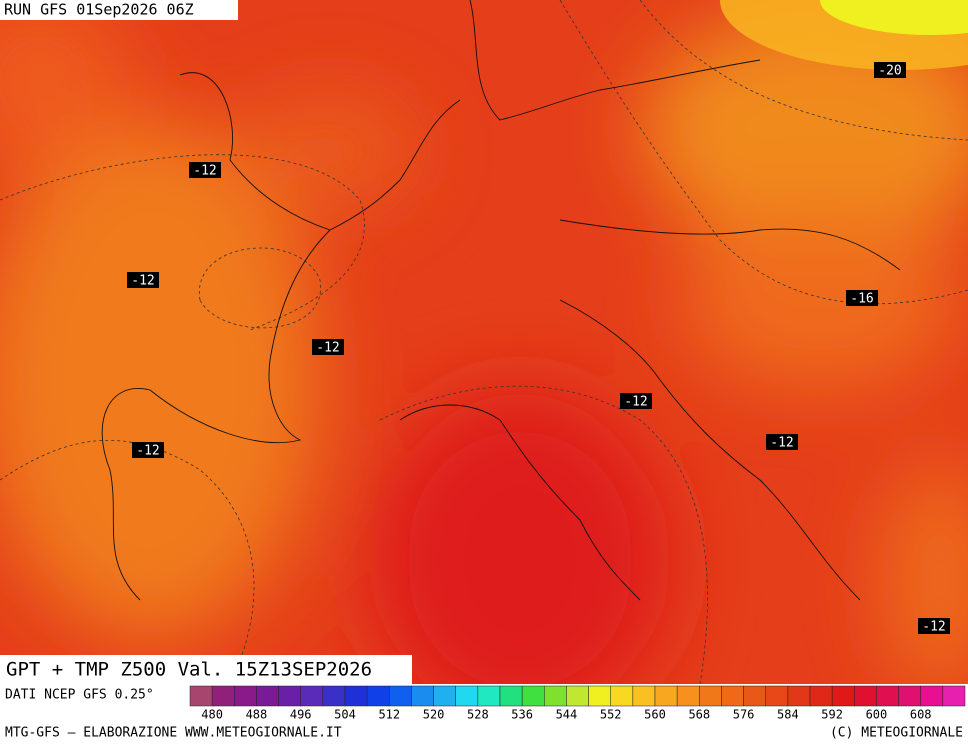 Image resolution: width=968 pixels, height=749 pixels. I want to click on map-title: GPT + TMP Z500 Val. 15Z13SEP2026, so click(189, 670).